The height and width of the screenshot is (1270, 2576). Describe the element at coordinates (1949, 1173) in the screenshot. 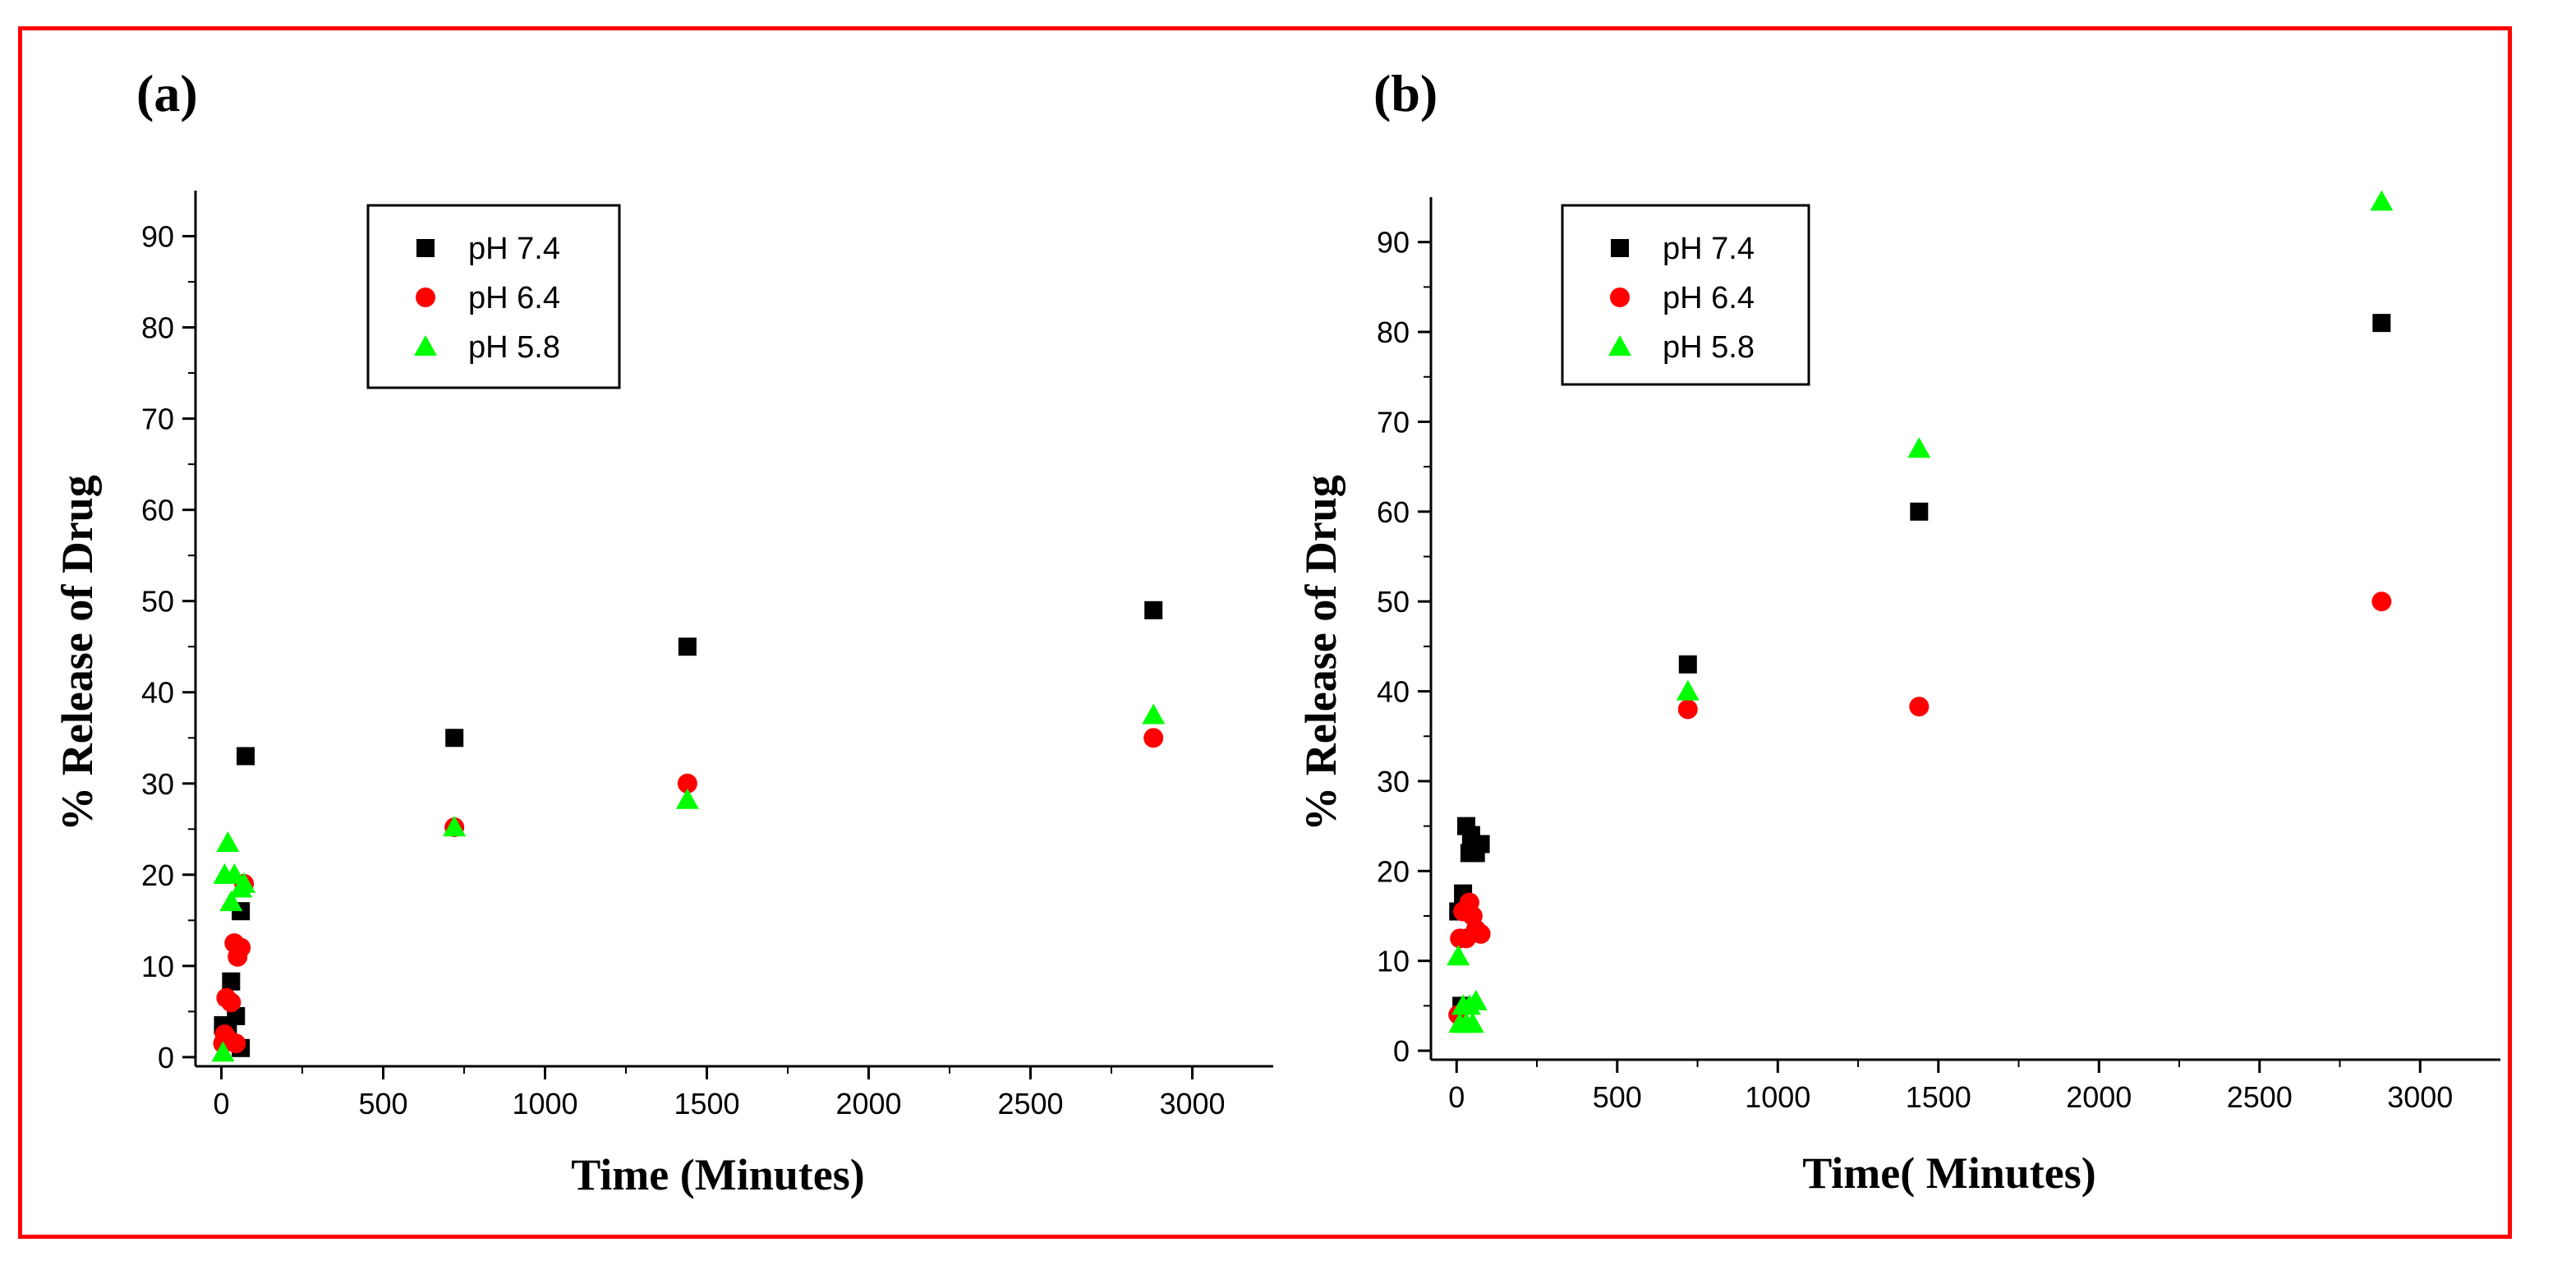

I see `x-axis-title: Time( Minutes)` at that location.